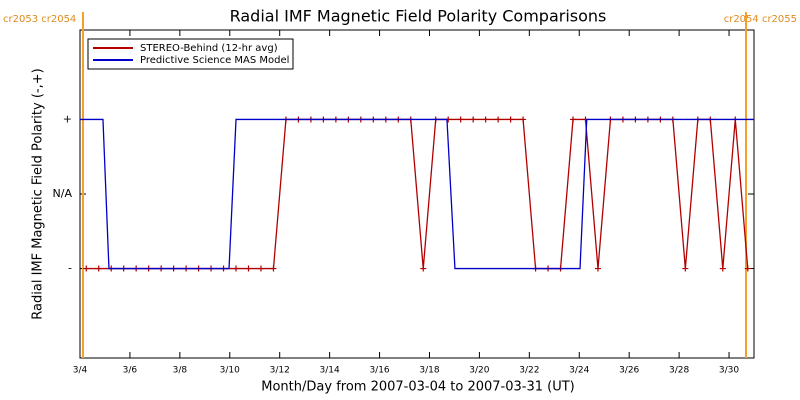 This screenshot has width=800, height=400. What do you see at coordinates (80, 371) in the screenshot?
I see `x-tick-label: 3/4` at bounding box center [80, 371].